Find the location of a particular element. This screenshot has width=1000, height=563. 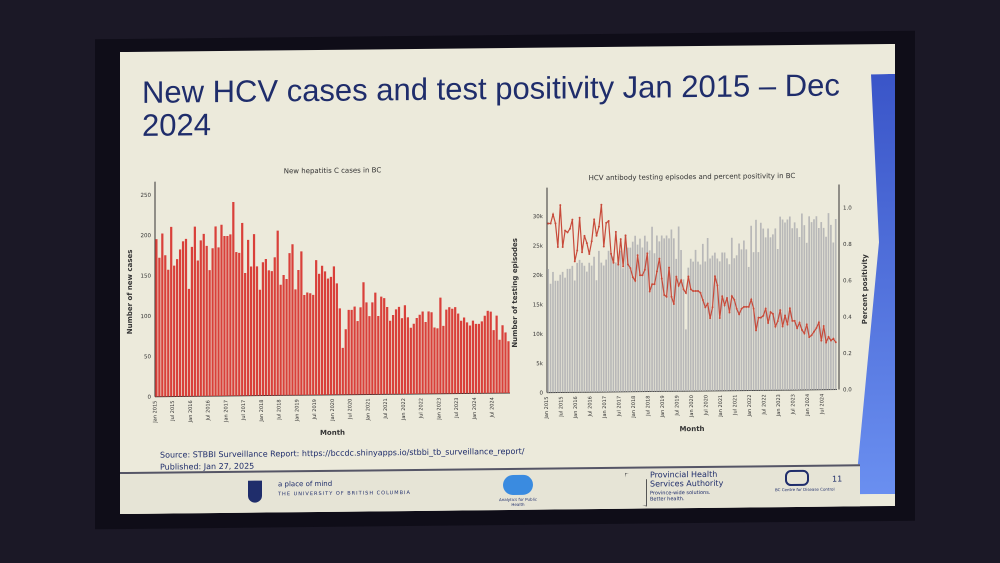

x-tick-label: Jul 2018 is located at coordinates (649, 405).